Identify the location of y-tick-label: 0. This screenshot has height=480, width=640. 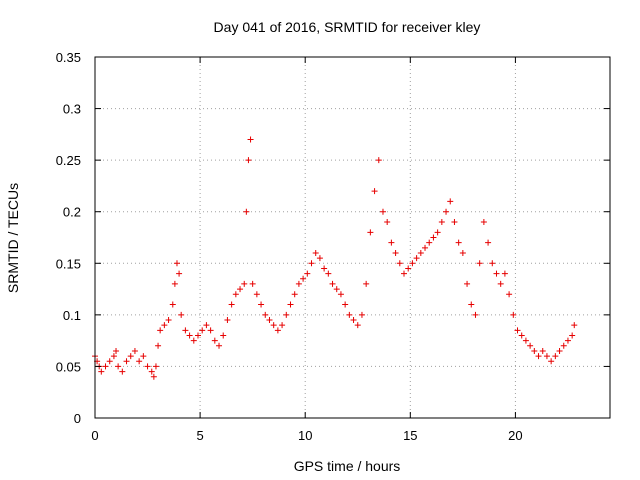
(77, 418).